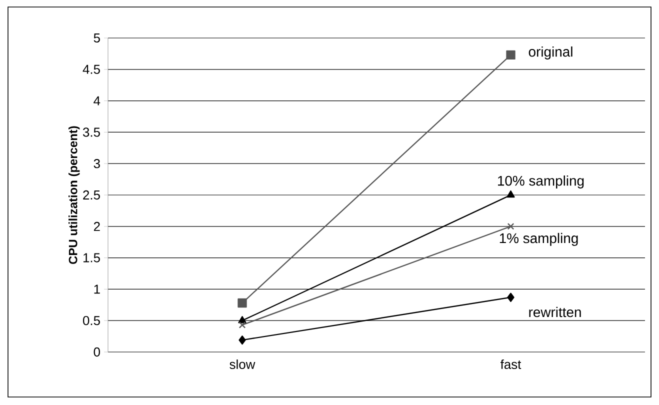 The image size is (659, 405). What do you see at coordinates (91, 257) in the screenshot?
I see `y-tick-label: 1.5` at bounding box center [91, 257].